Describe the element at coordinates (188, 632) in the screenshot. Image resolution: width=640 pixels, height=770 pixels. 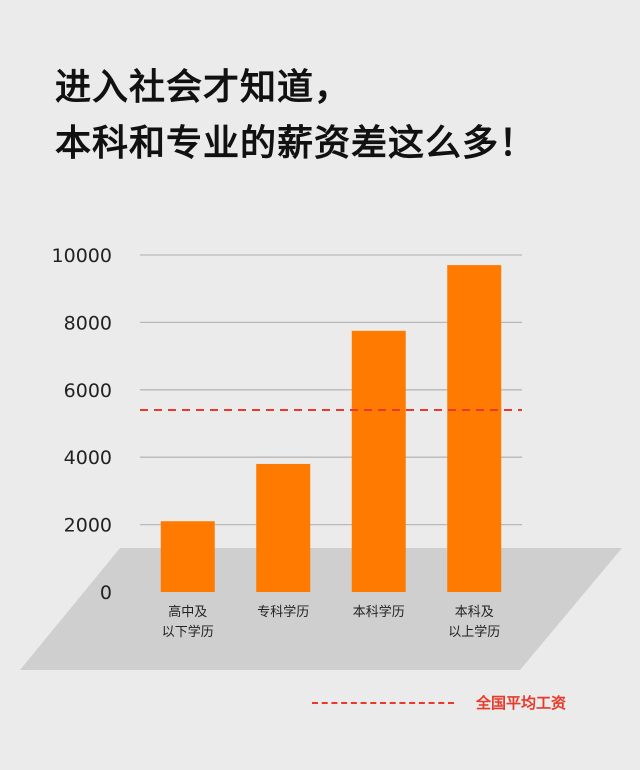
I see `x-category-label: 以下学历` at that location.